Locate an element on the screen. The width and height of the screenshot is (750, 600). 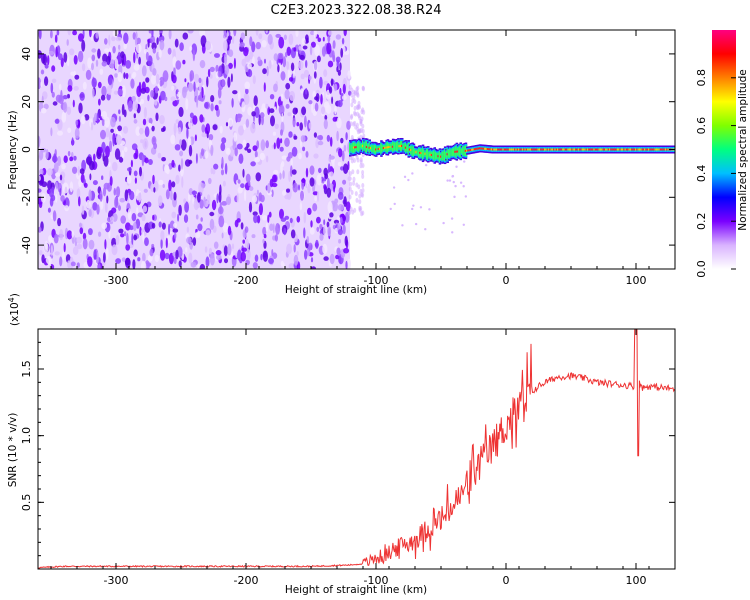
x-tick-label: -200 is located at coordinates (246, 580).